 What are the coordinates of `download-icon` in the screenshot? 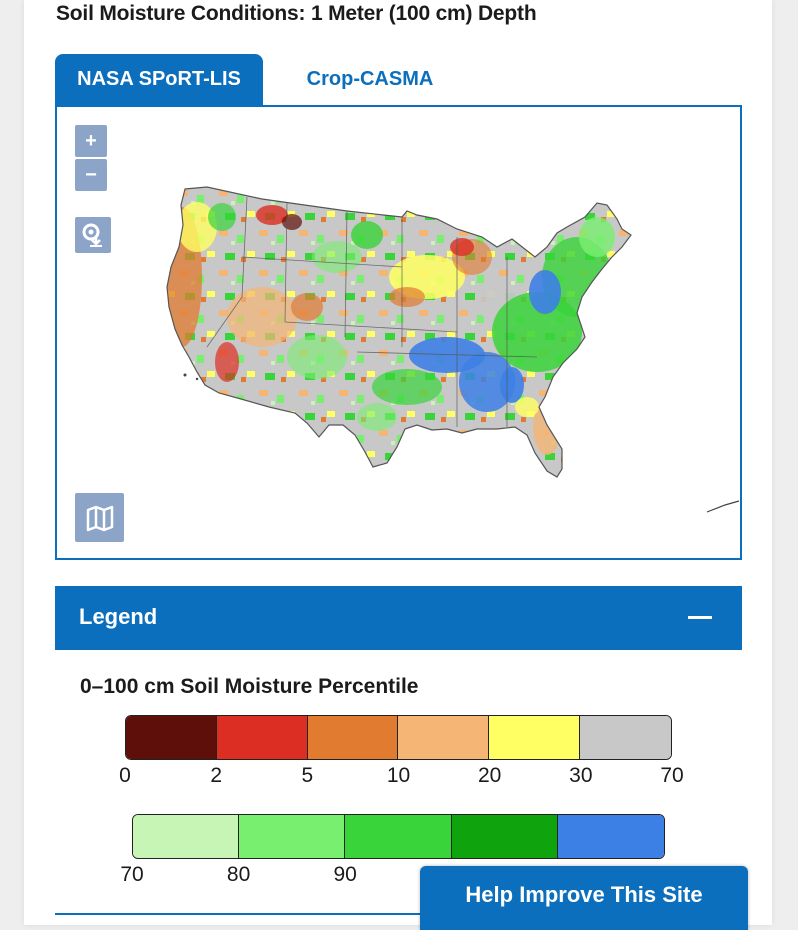 It's located at (92, 235).